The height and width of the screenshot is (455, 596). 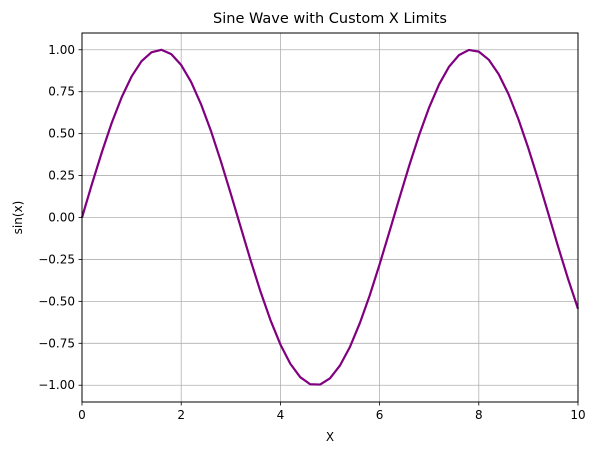 What do you see at coordinates (330, 437) in the screenshot?
I see `x-axis-label: X` at bounding box center [330, 437].